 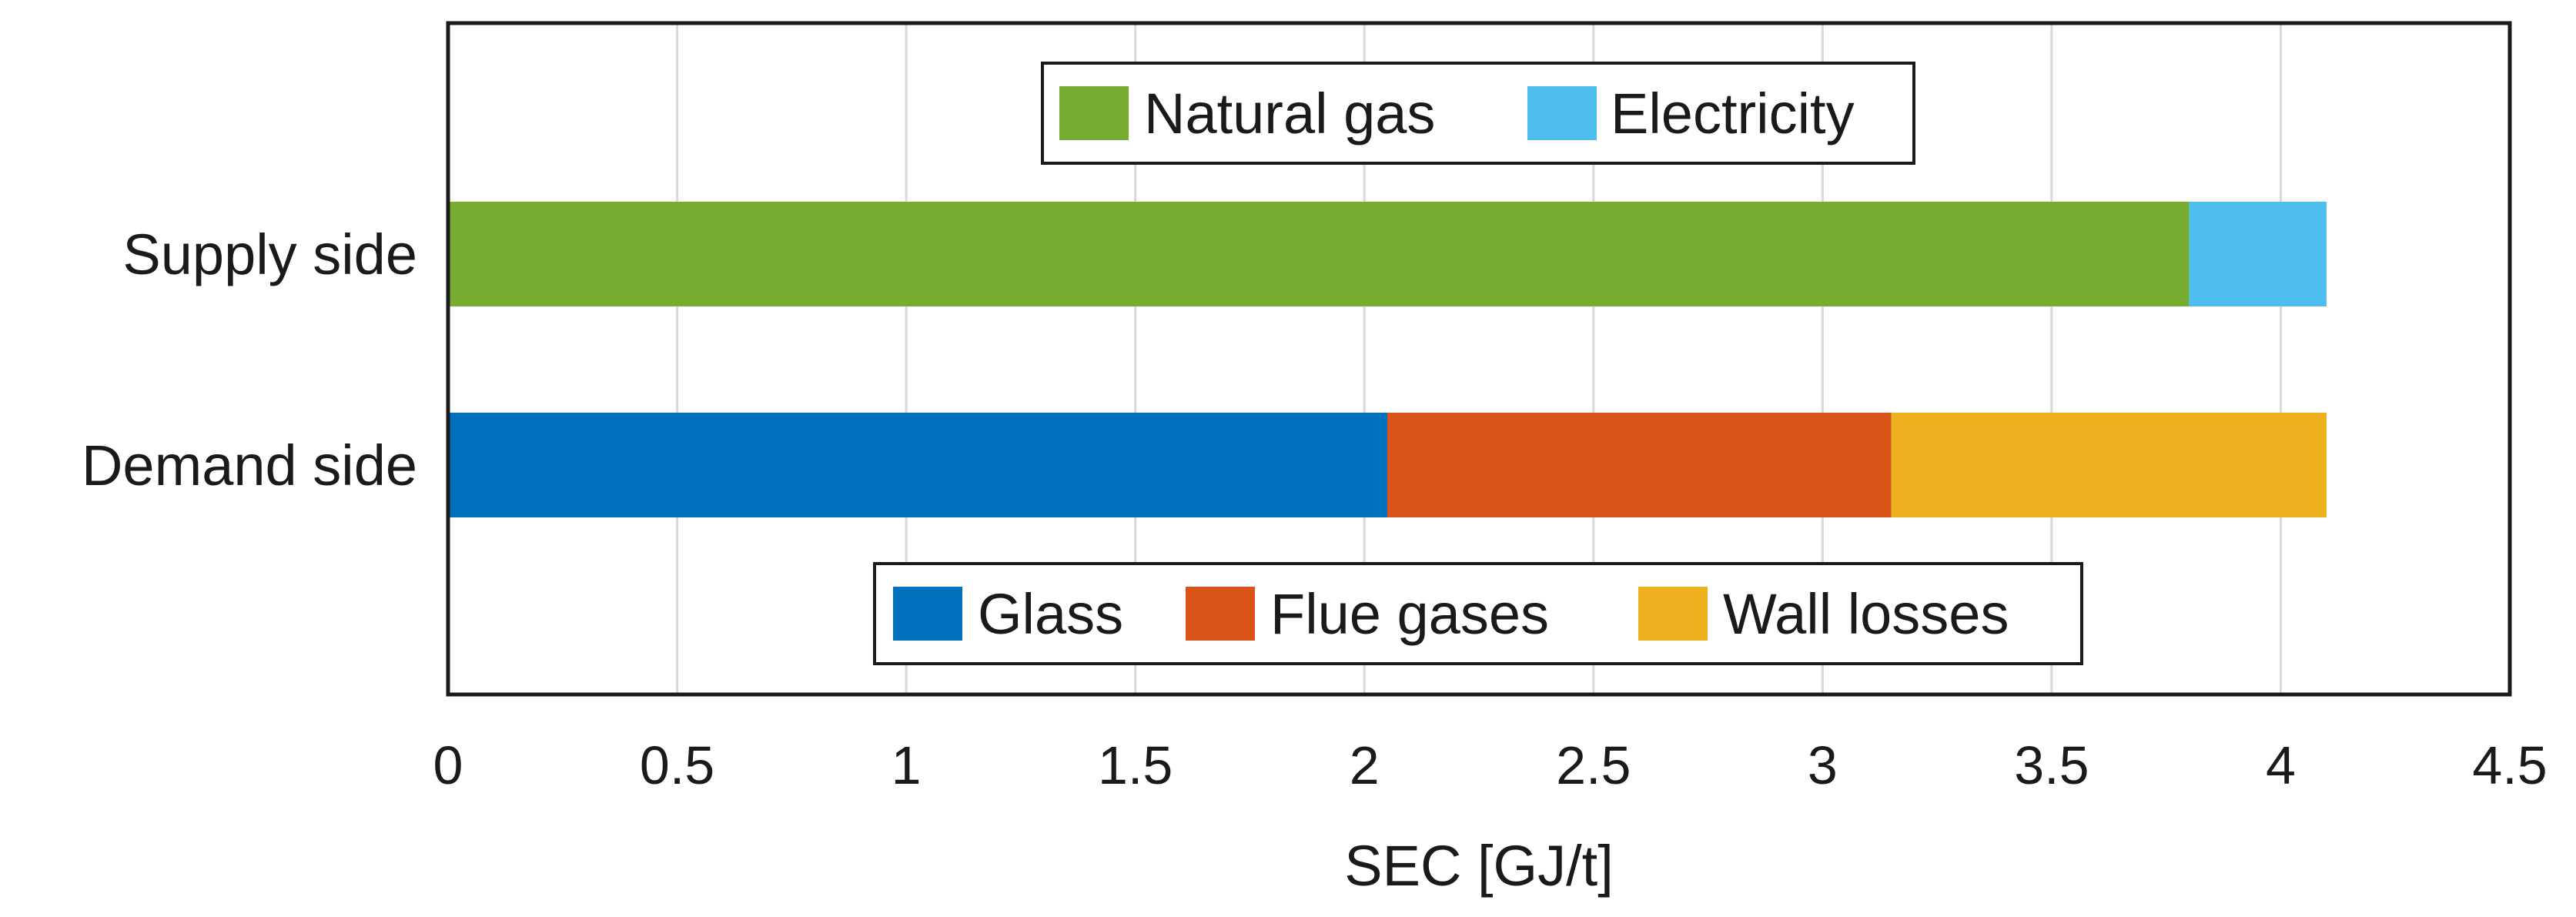 What do you see at coordinates (2052, 765) in the screenshot?
I see `x-tick-label: 3.5` at bounding box center [2052, 765].